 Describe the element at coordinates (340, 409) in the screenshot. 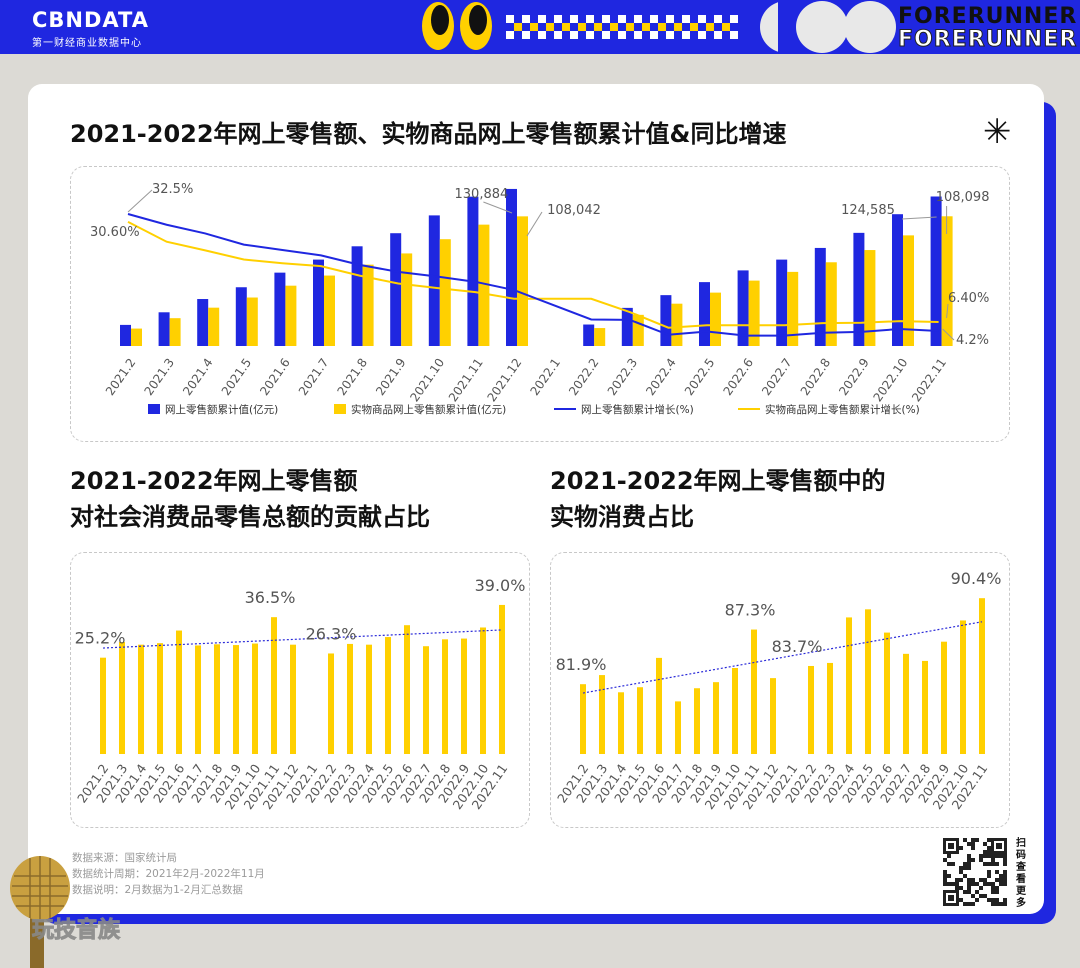

I see `legend-swatch` at that location.